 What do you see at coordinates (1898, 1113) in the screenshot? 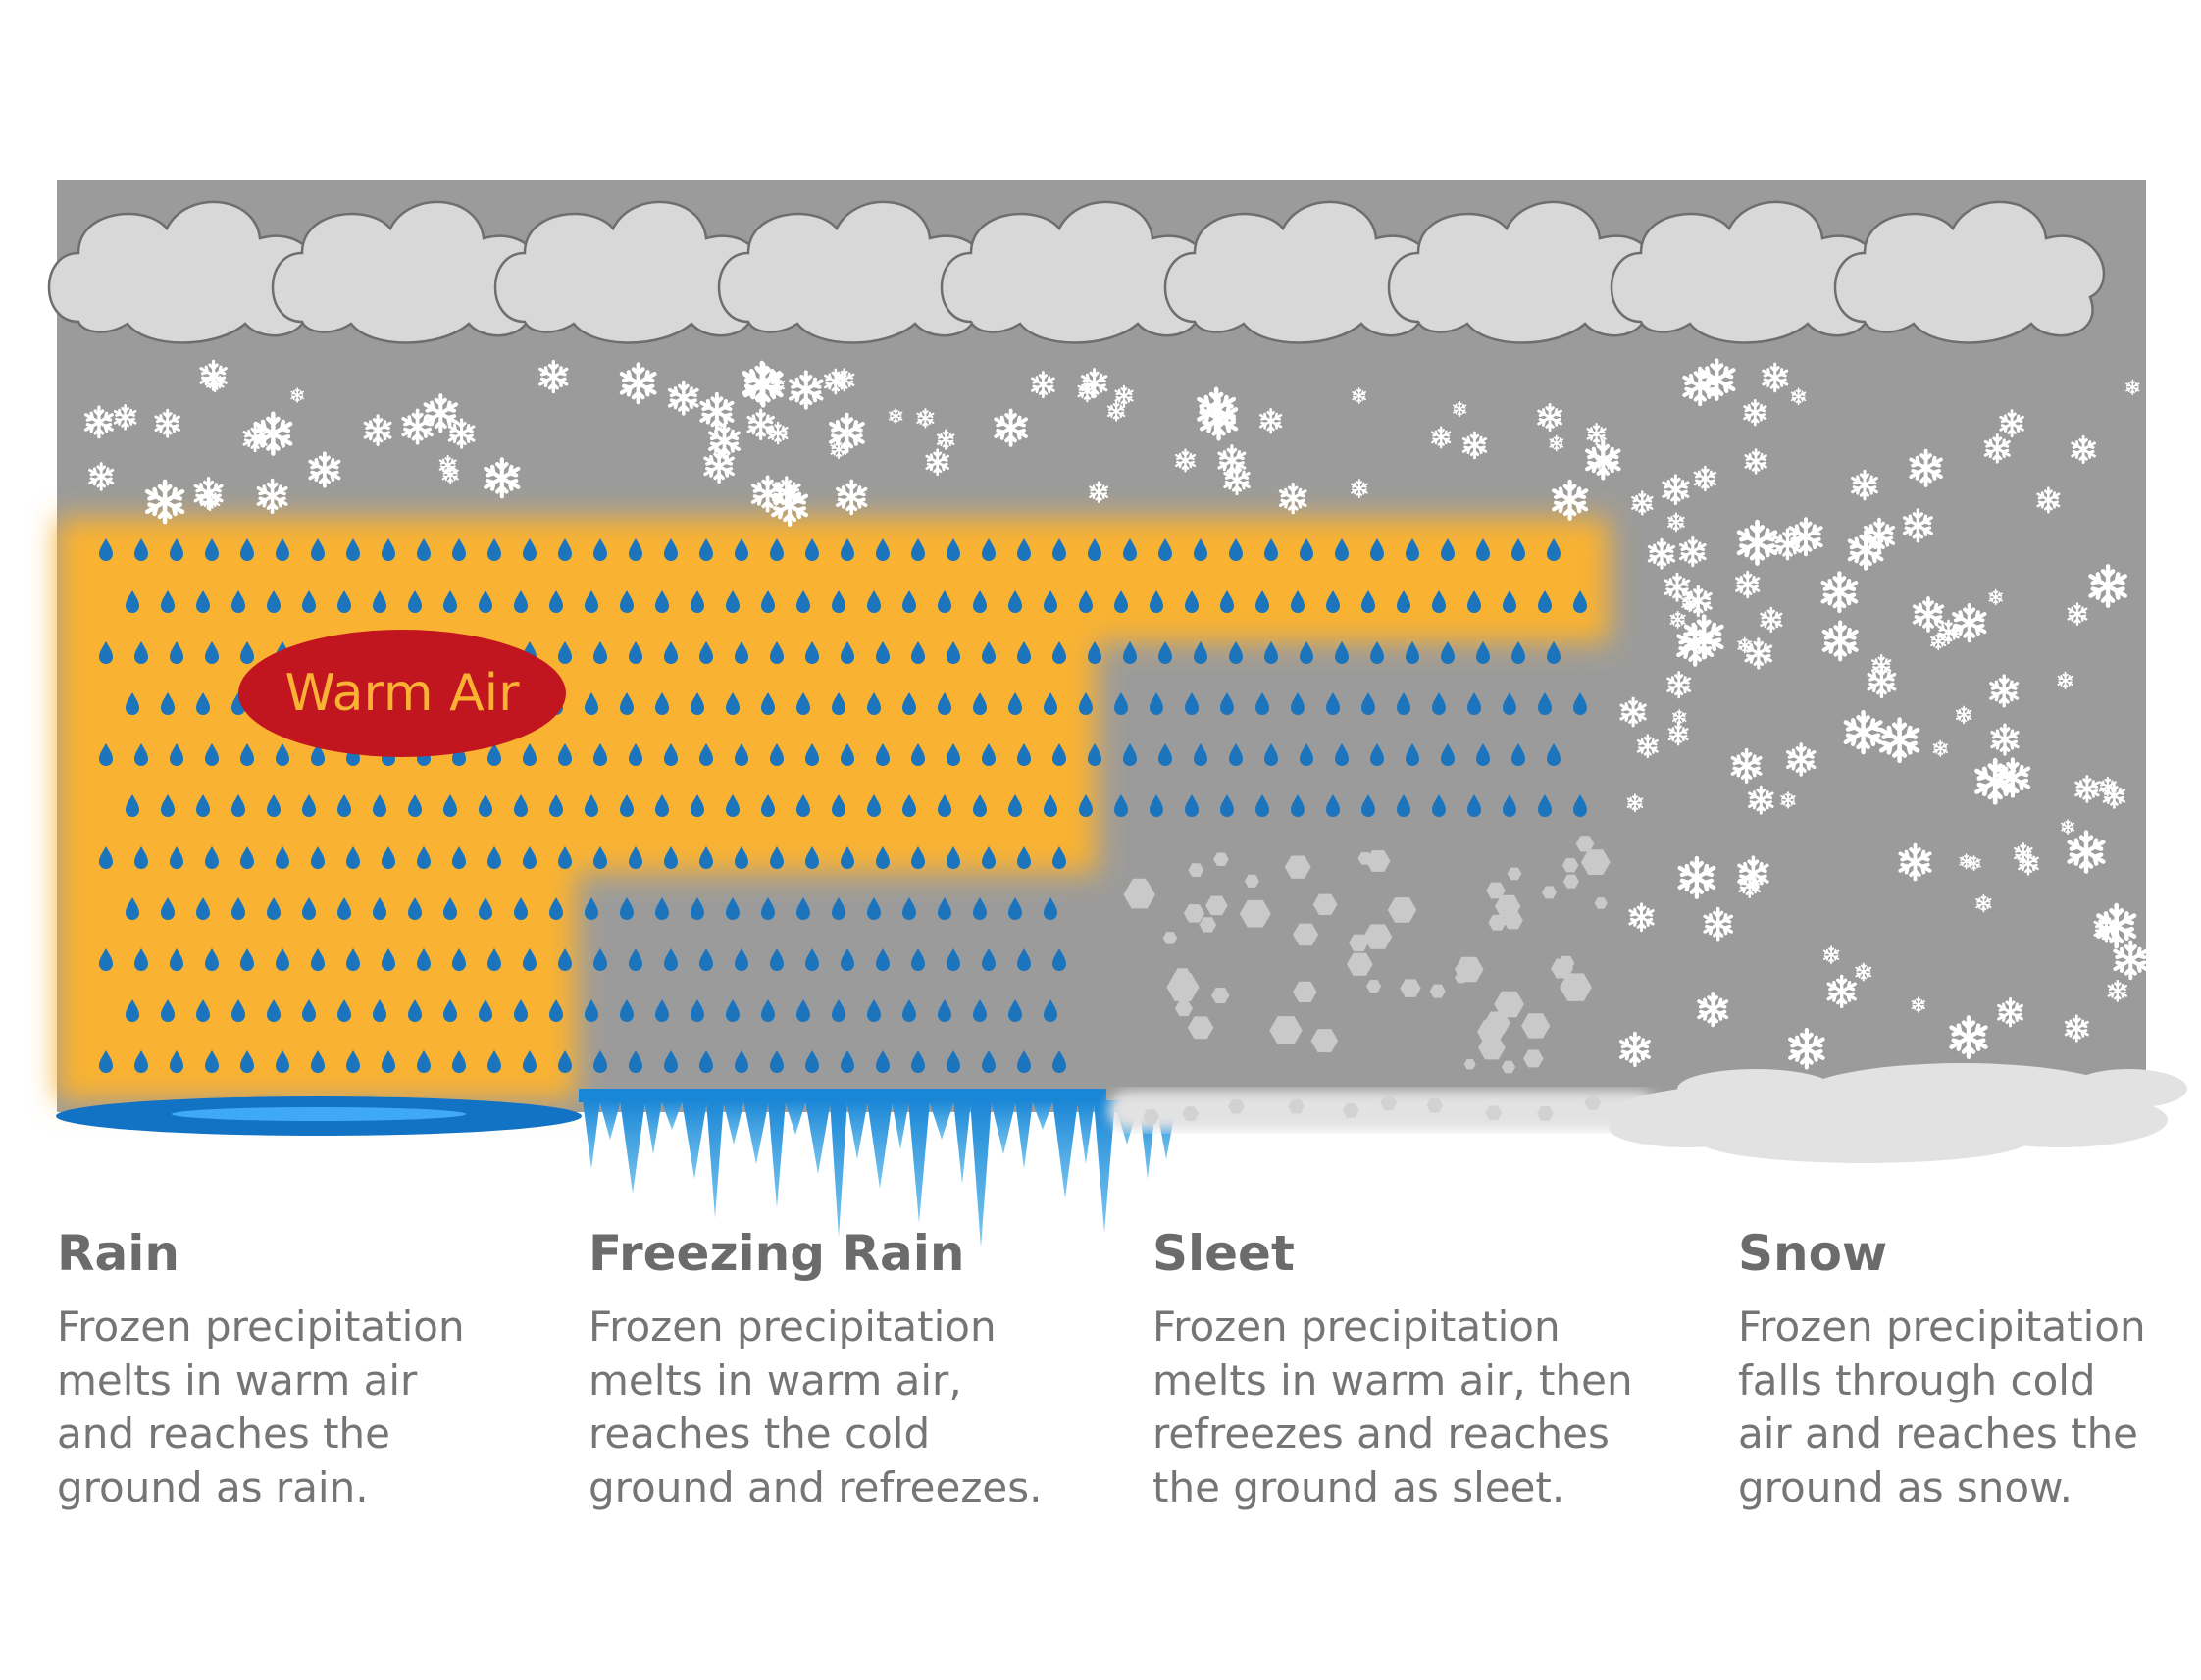
I see `snow-ground` at bounding box center [1898, 1113].